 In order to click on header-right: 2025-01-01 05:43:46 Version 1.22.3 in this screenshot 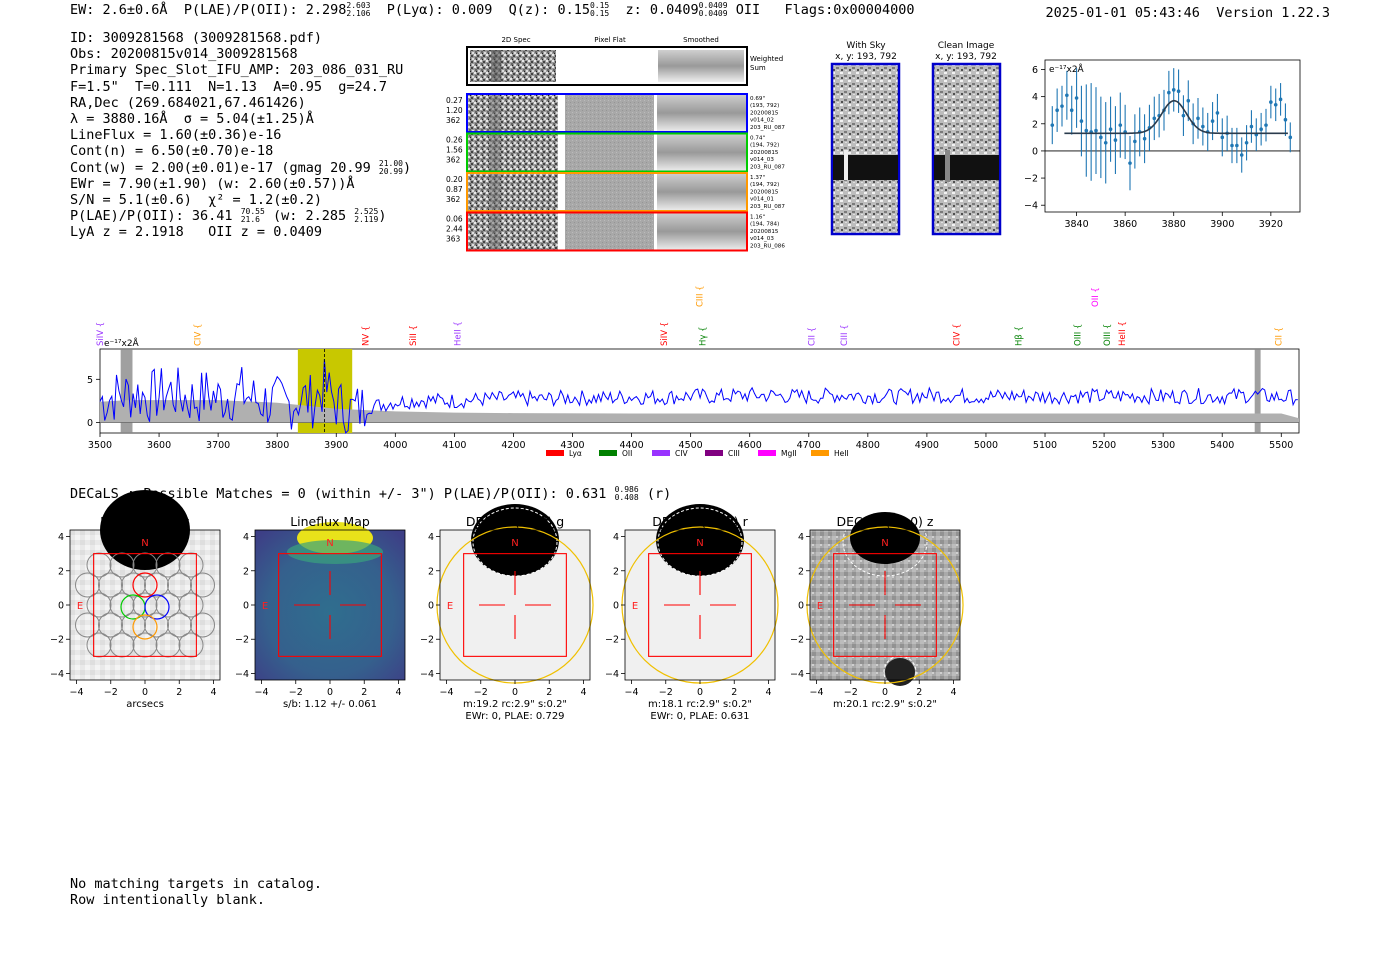, I will do `click(1188, 13)`.